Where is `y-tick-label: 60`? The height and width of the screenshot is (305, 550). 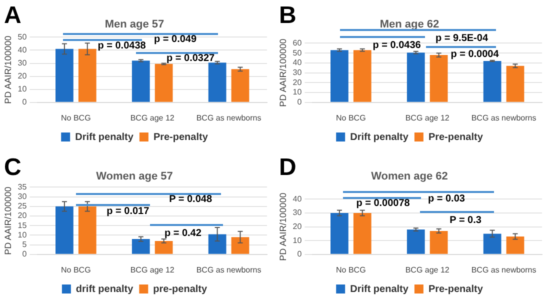
y-tick-label: 60 is located at coordinates (297, 43).